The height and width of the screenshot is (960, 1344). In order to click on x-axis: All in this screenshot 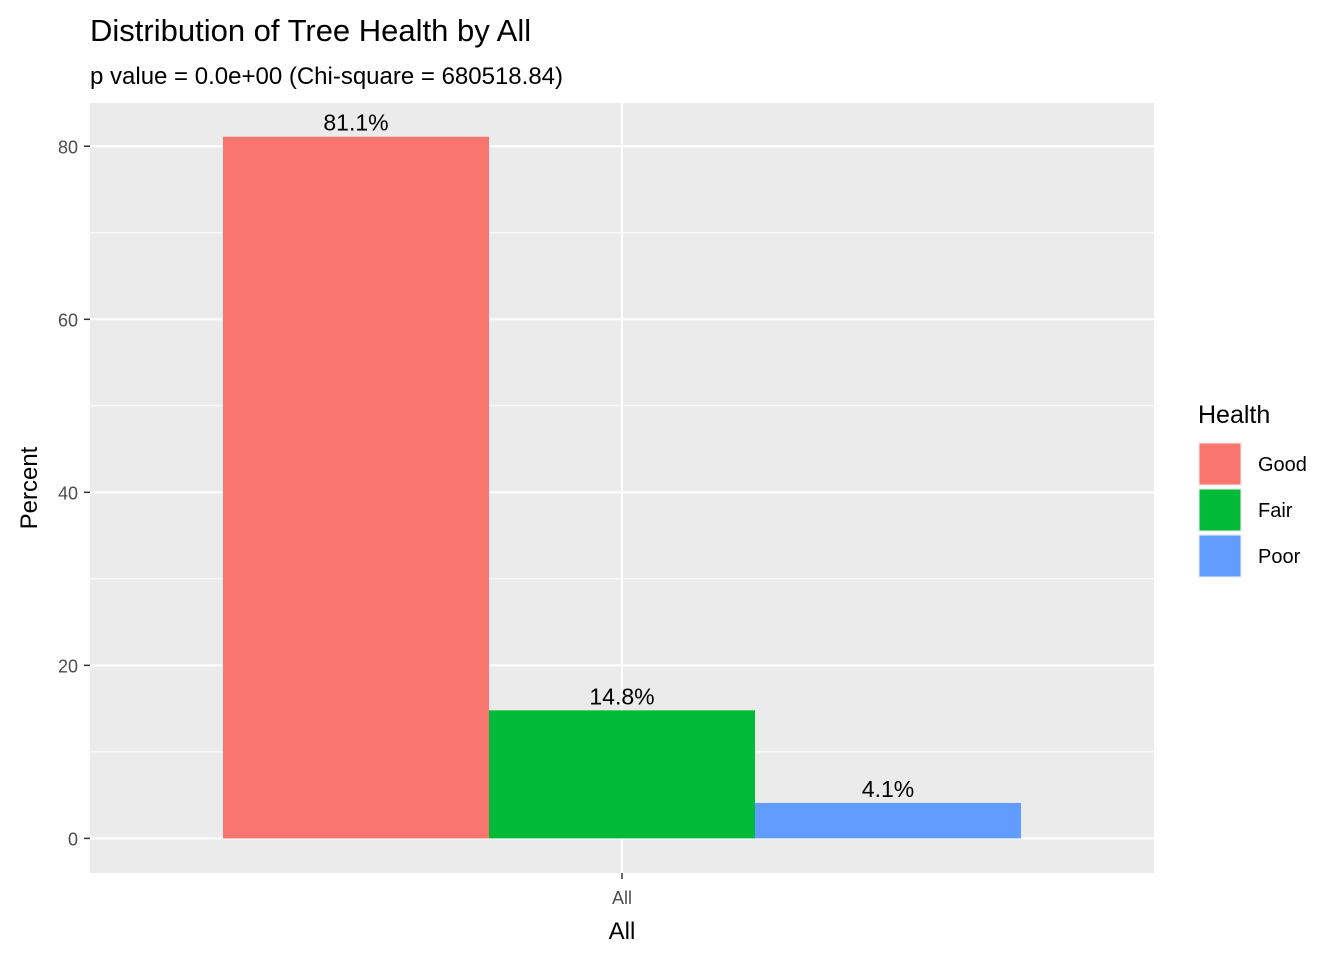, I will do `click(622, 890)`.